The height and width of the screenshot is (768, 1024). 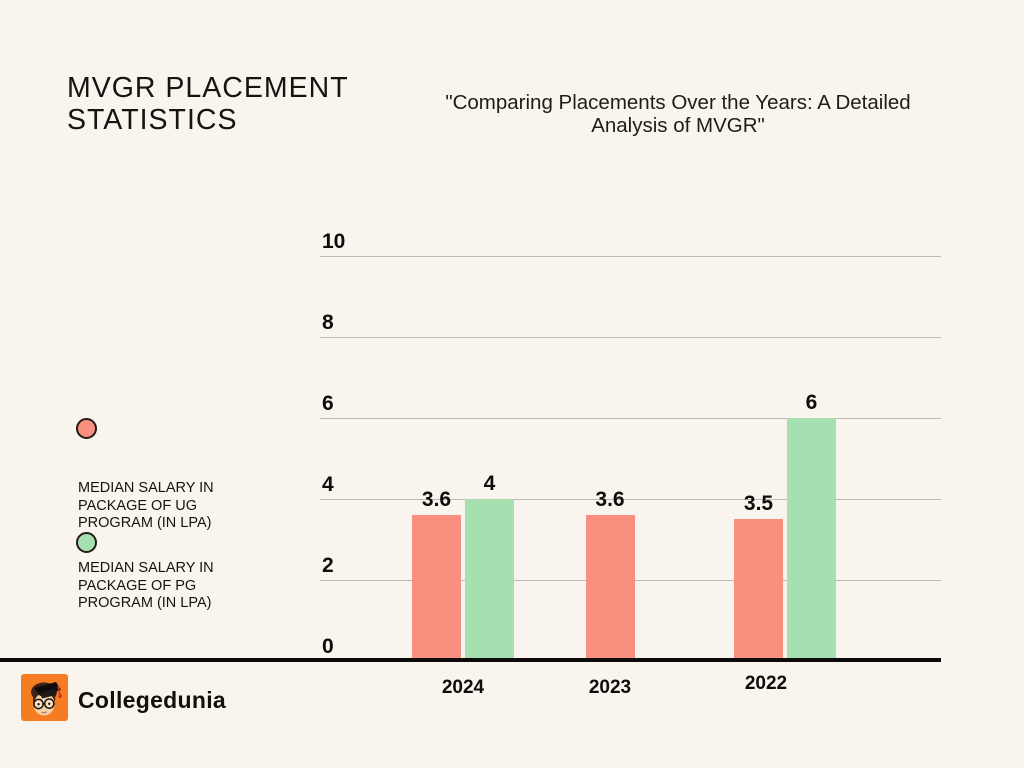 I want to click on bar-value-ug-2023: 3.6, so click(x=610, y=500).